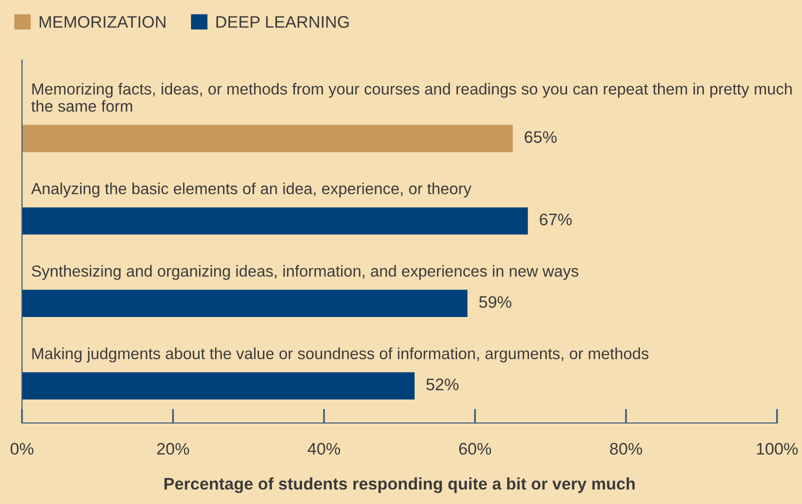 The width and height of the screenshot is (802, 504). What do you see at coordinates (495, 302) in the screenshot?
I see `data-label: 59%` at bounding box center [495, 302].